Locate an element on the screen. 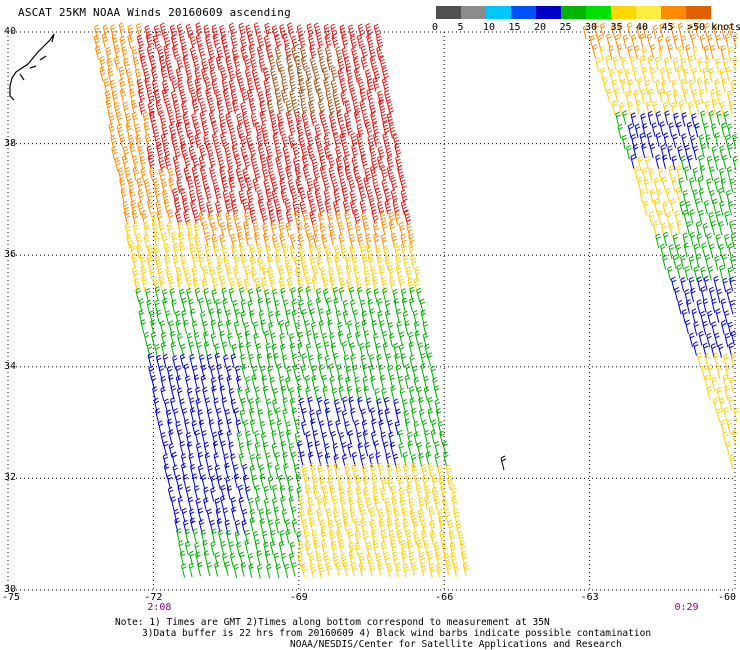  longitude-label: -72 is located at coordinates (153, 597).